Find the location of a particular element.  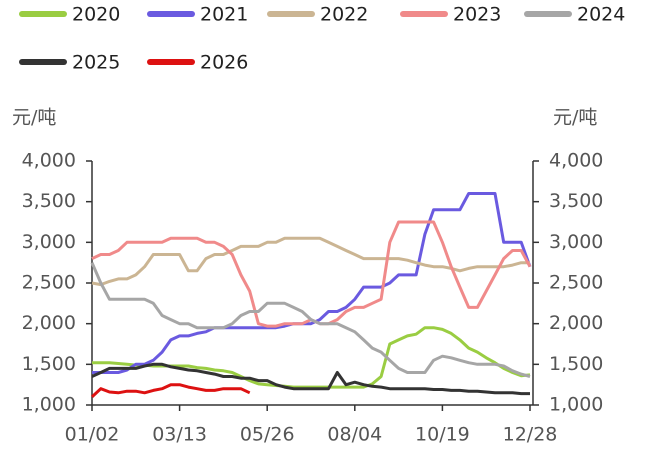

y2-tick-label: 2,500 is located at coordinates (576, 283).